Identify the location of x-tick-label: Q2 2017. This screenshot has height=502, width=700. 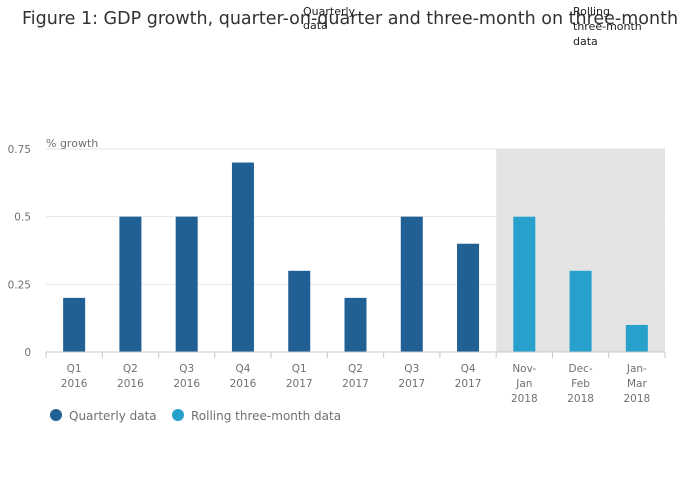
(355, 376).